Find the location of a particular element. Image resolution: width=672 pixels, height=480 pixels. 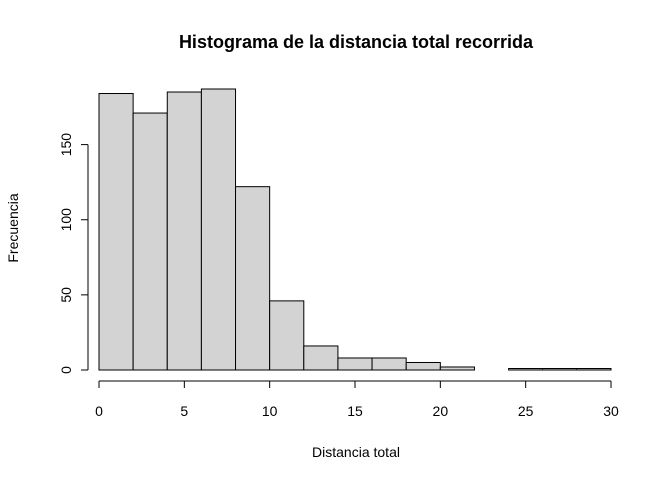

x-tick-label-5: 25 is located at coordinates (526, 411).